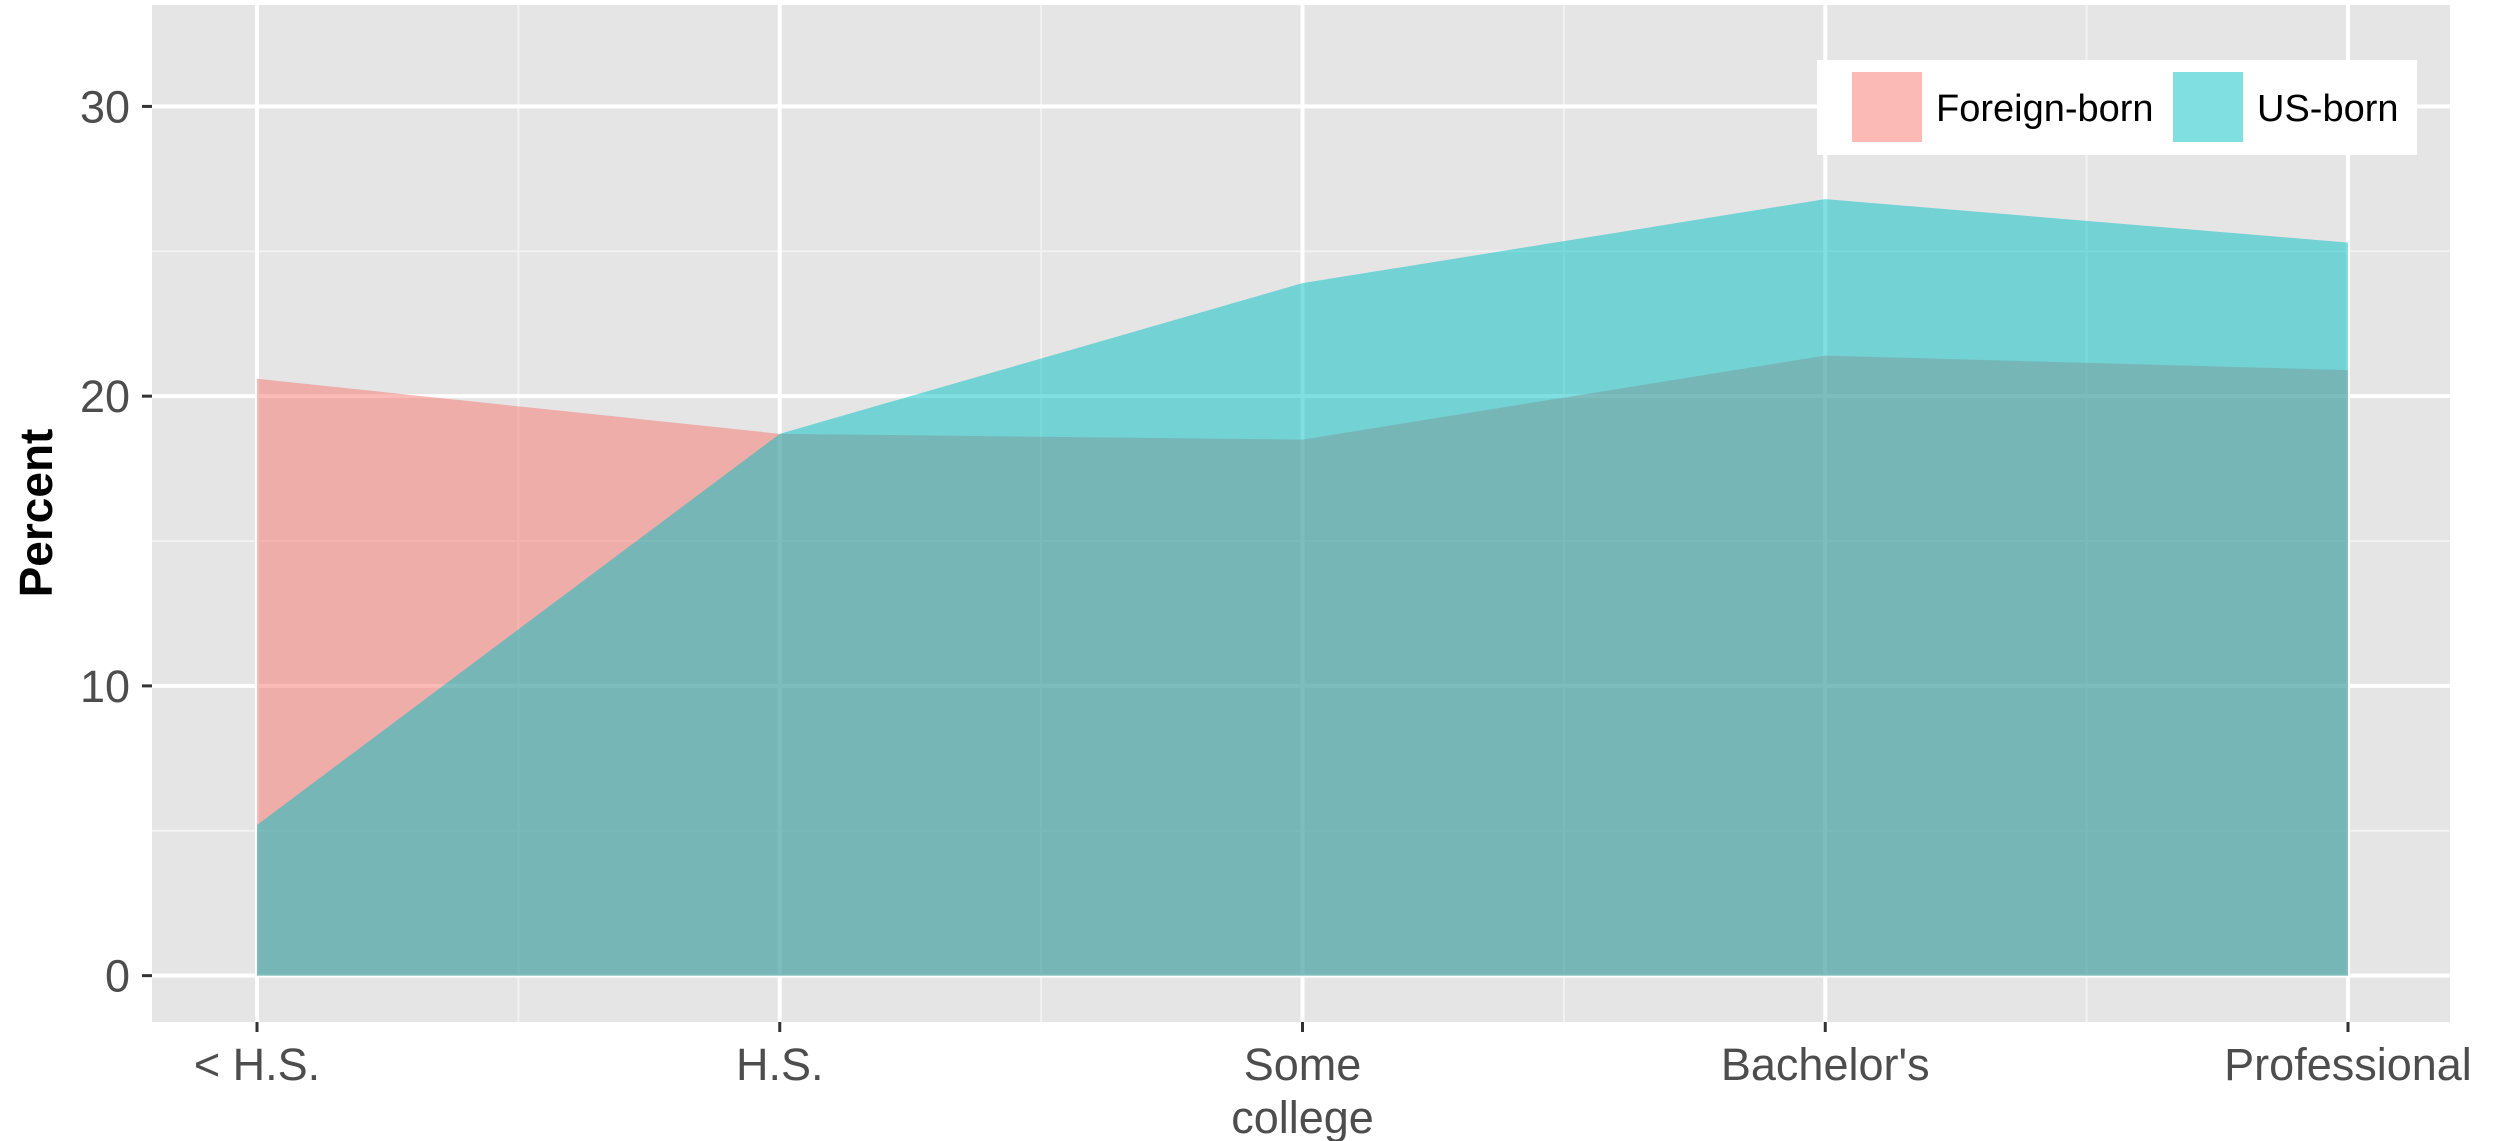 The height and width of the screenshot is (1141, 2498). What do you see at coordinates (1825, 1064) in the screenshot?
I see `x-tick-label: Bachelor's` at bounding box center [1825, 1064].